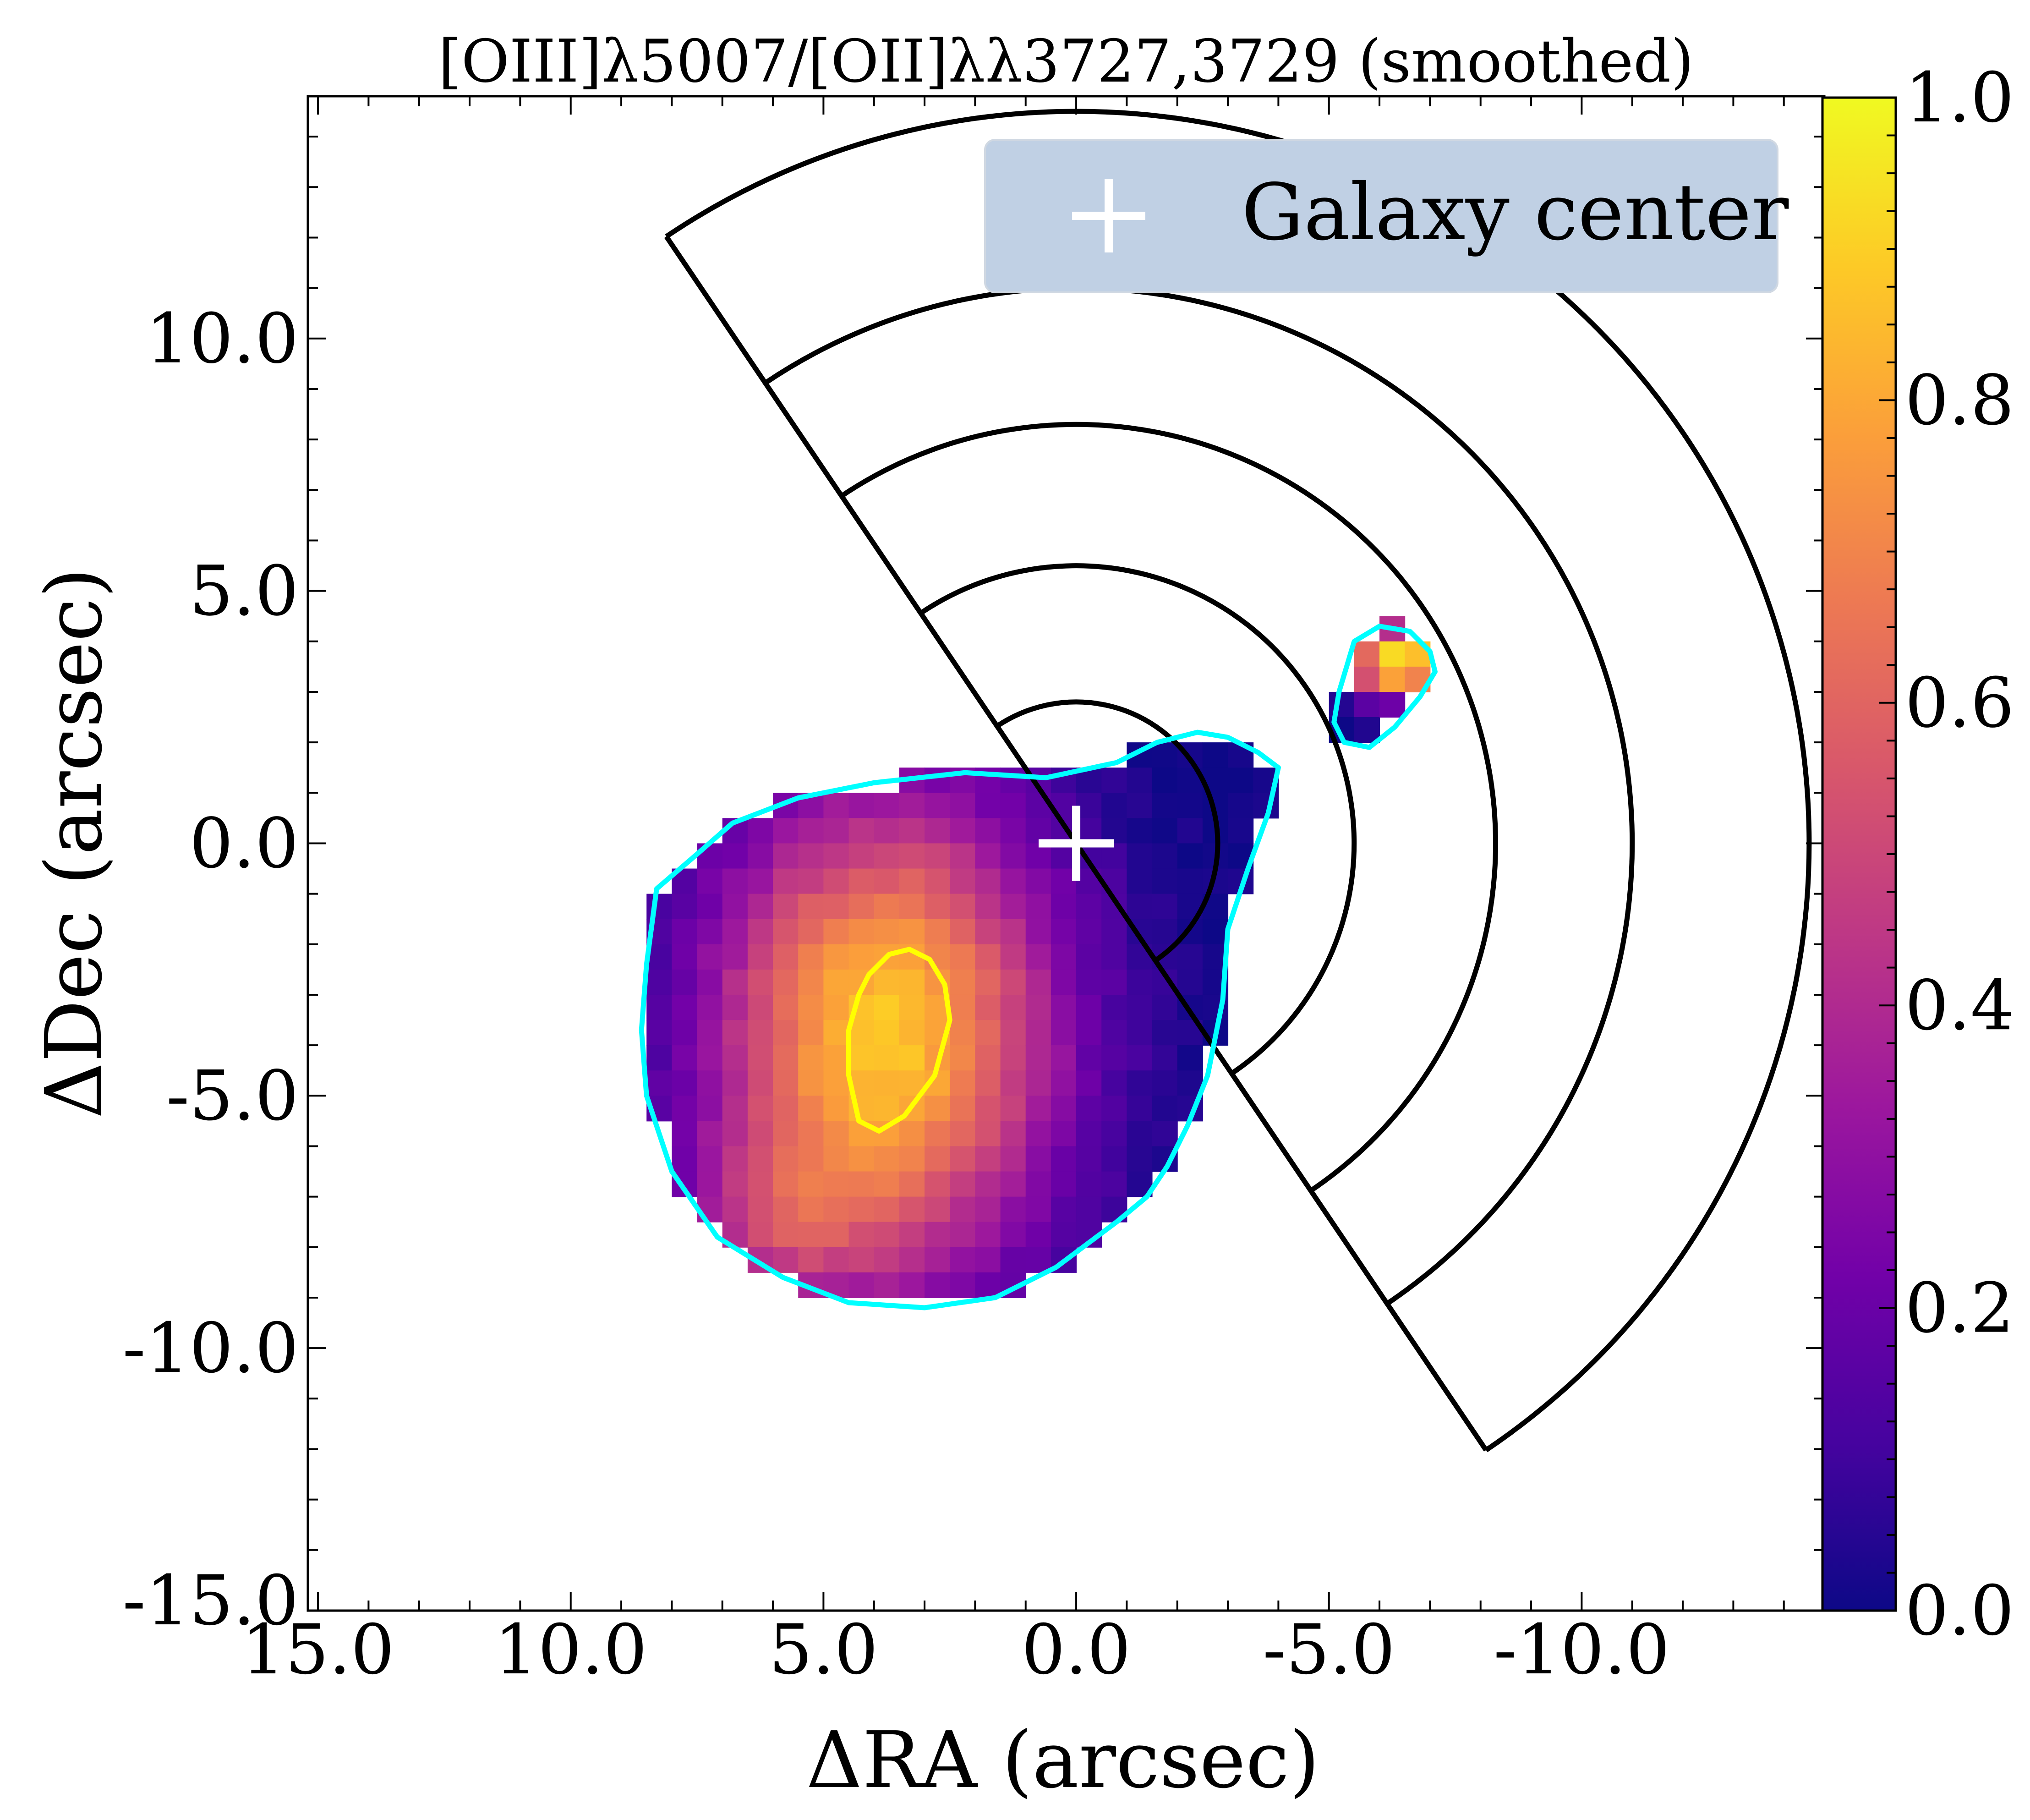 This screenshot has width=2030, height=1820. What do you see at coordinates (1959, 1611) in the screenshot?
I see `colorbar-tick-label: 0.0` at bounding box center [1959, 1611].